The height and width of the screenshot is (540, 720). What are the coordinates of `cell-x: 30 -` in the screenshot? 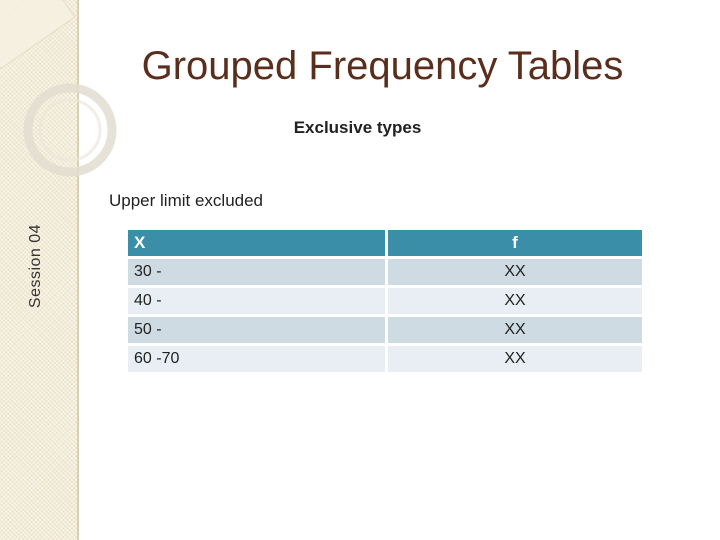 It's located at (256, 272).